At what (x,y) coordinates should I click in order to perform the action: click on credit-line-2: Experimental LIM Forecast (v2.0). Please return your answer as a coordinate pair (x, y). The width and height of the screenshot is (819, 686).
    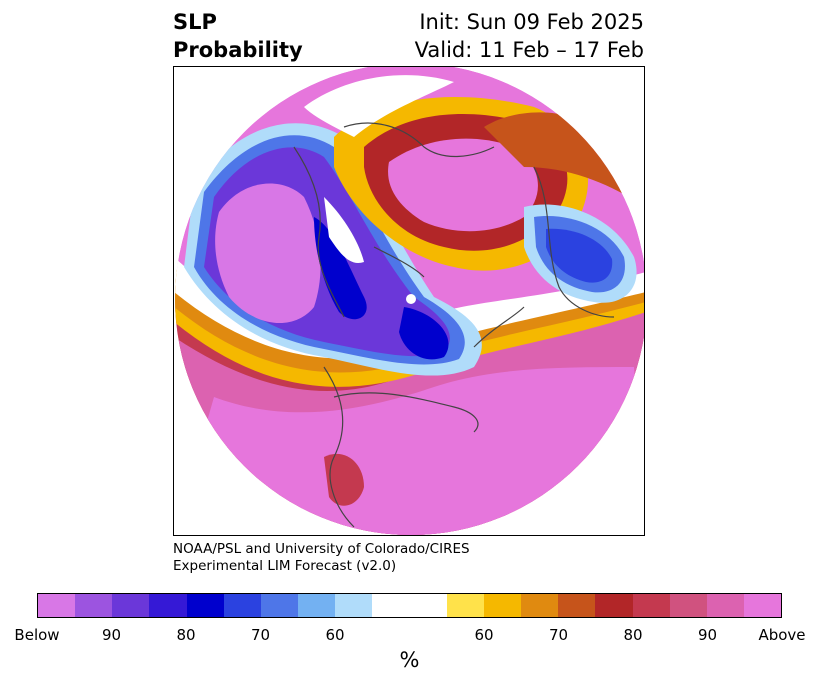
    Looking at the image, I should click on (285, 566).